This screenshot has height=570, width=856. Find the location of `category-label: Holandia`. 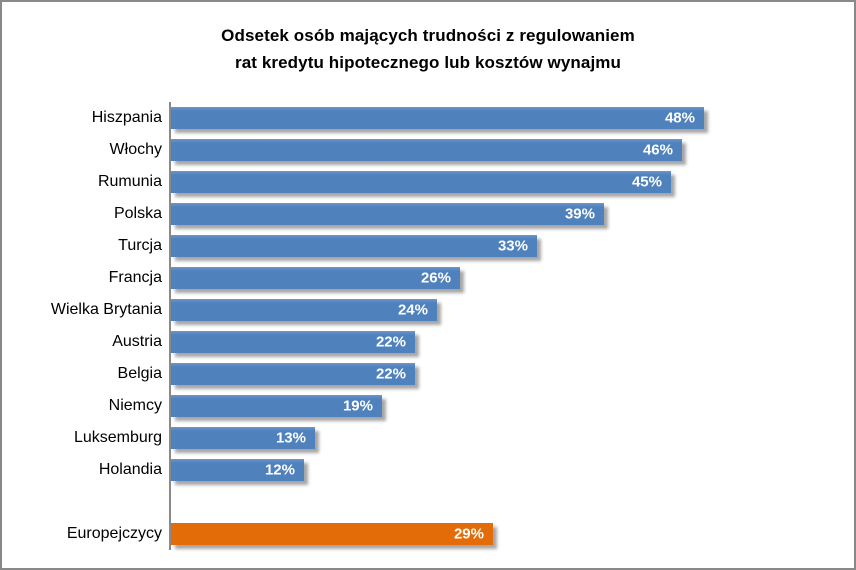

category-label: Holandia is located at coordinates (130, 469).